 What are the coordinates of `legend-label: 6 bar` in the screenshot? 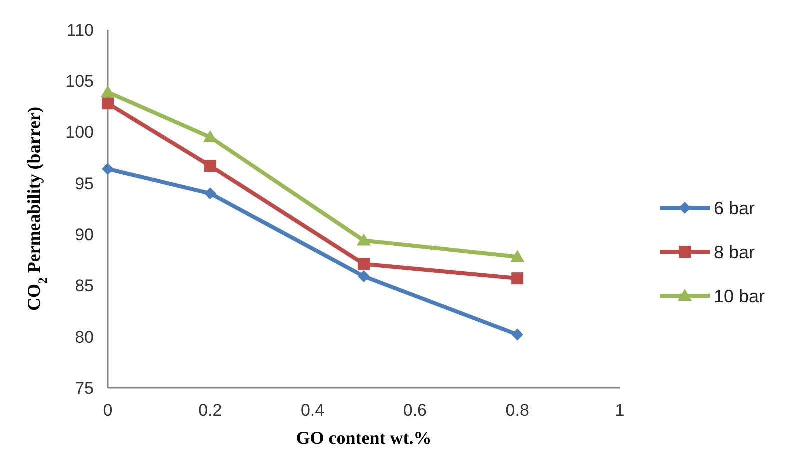 It's located at (735, 208).